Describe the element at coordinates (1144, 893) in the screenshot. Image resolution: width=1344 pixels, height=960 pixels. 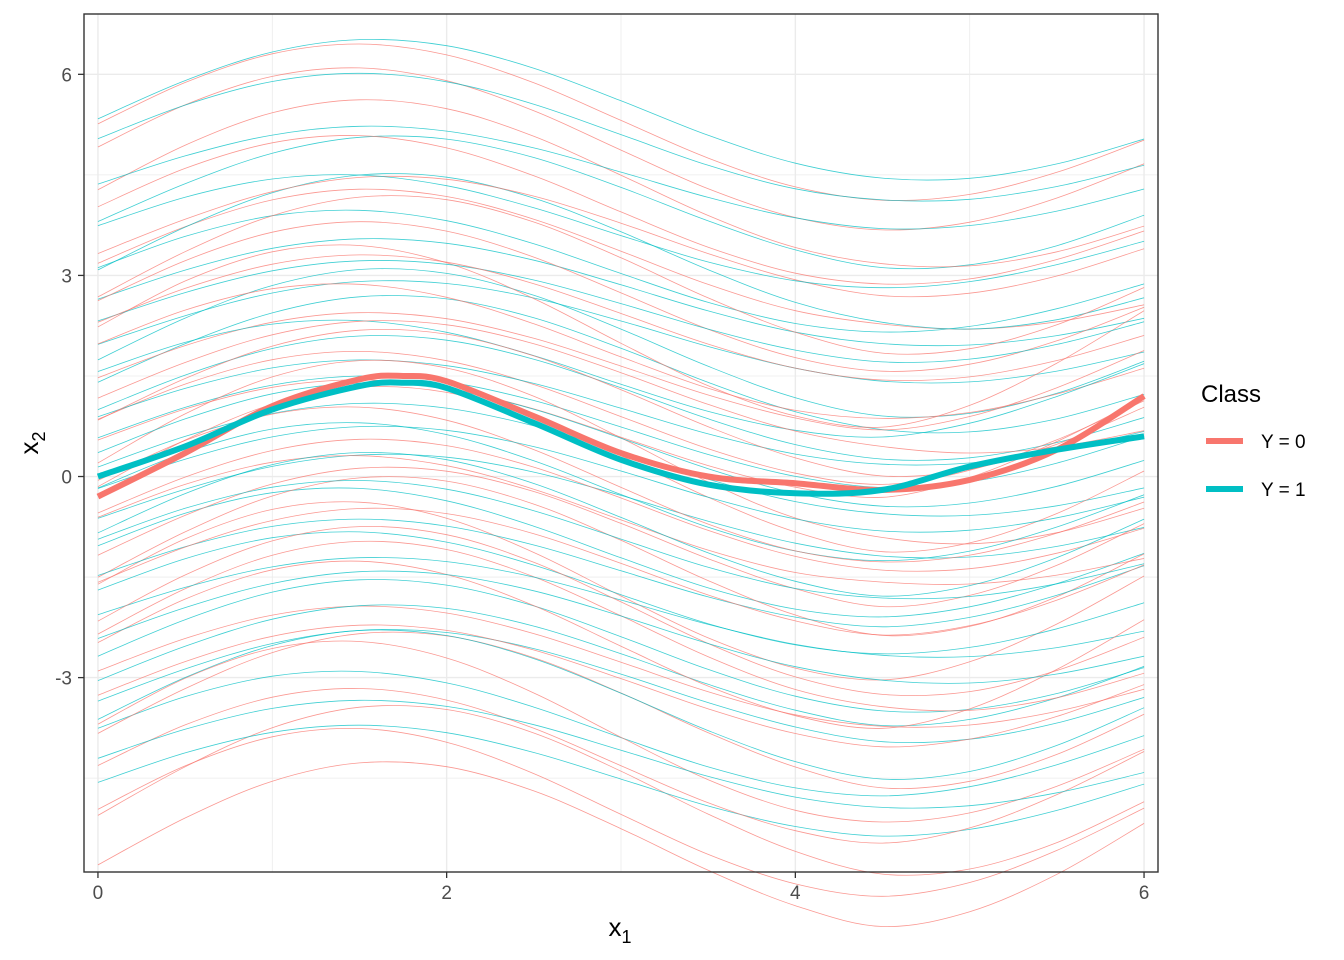
I see `x-tick-label: 6` at that location.